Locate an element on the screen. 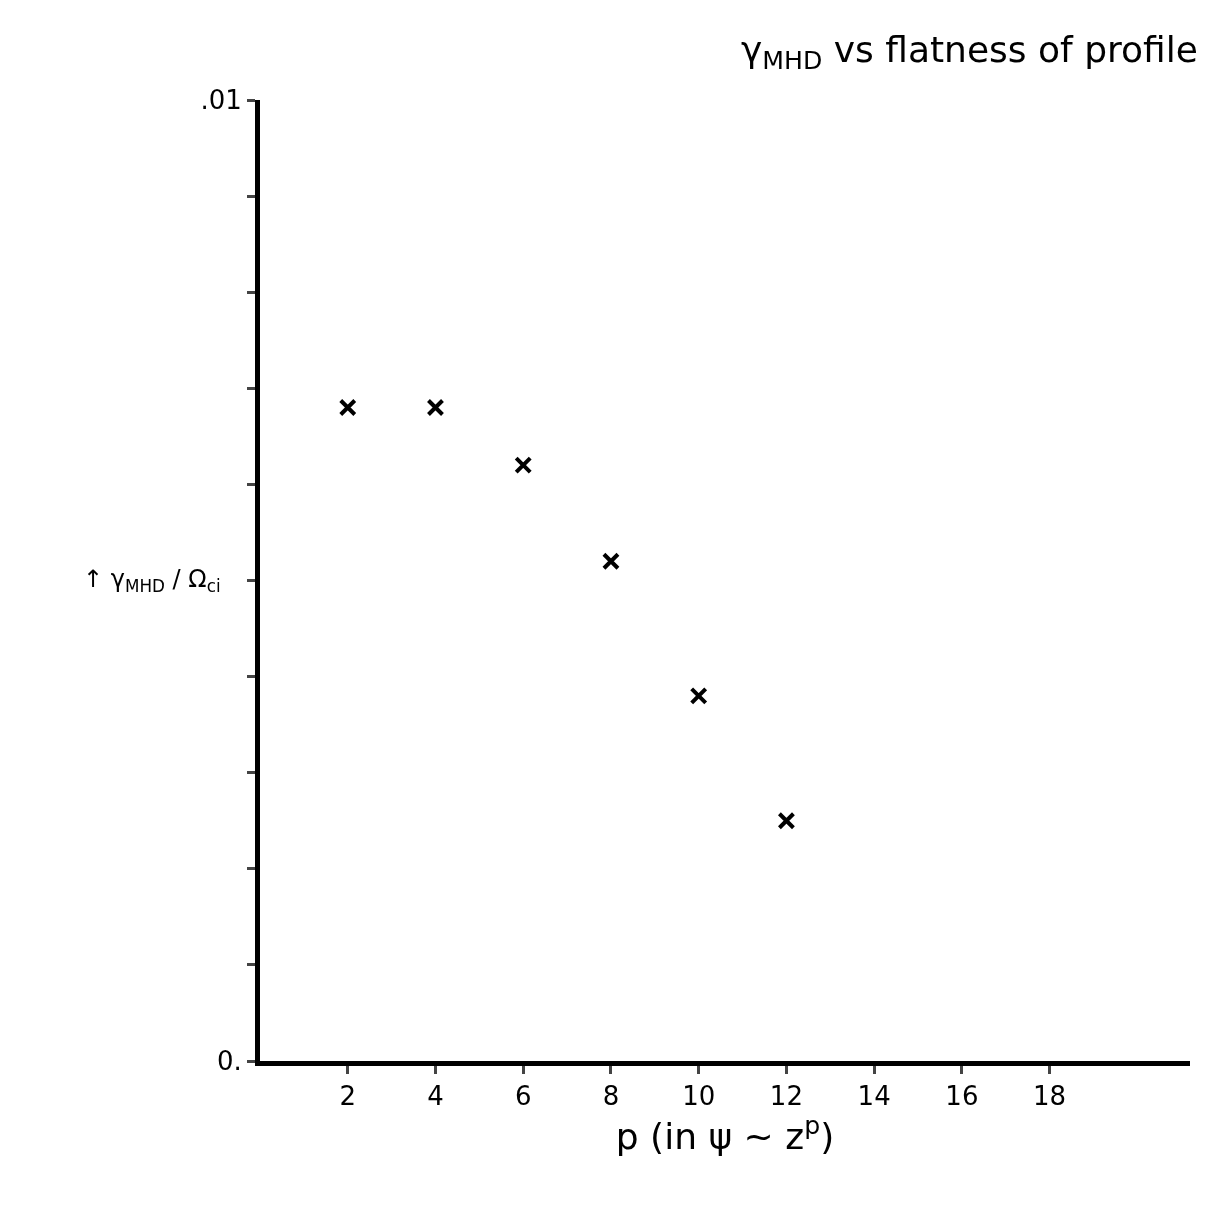 Image resolution: width=1210 pixels, height=1211 pixels. x-axis-title: p (in ψ ~ z$^{p}$) is located at coordinates (725, 1134).